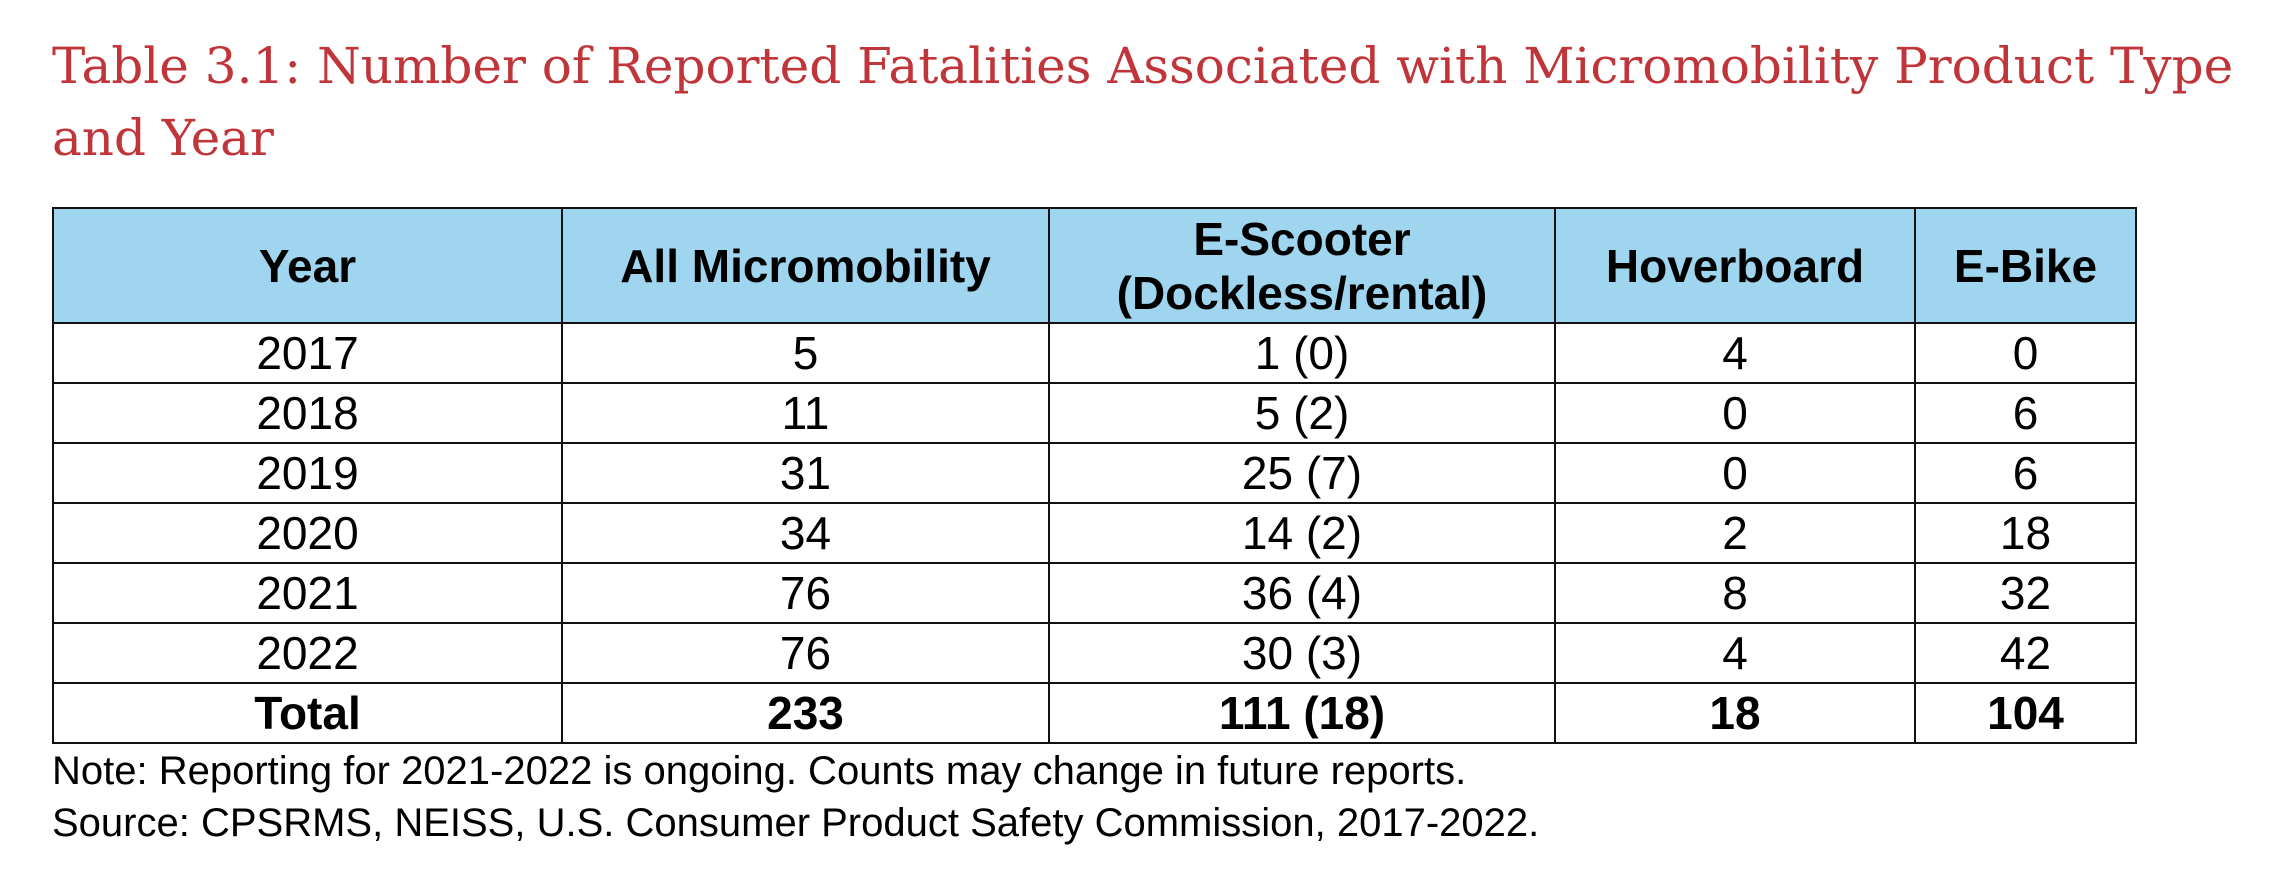  What do you see at coordinates (2025, 713) in the screenshot?
I see `total-e-bike: 104` at bounding box center [2025, 713].